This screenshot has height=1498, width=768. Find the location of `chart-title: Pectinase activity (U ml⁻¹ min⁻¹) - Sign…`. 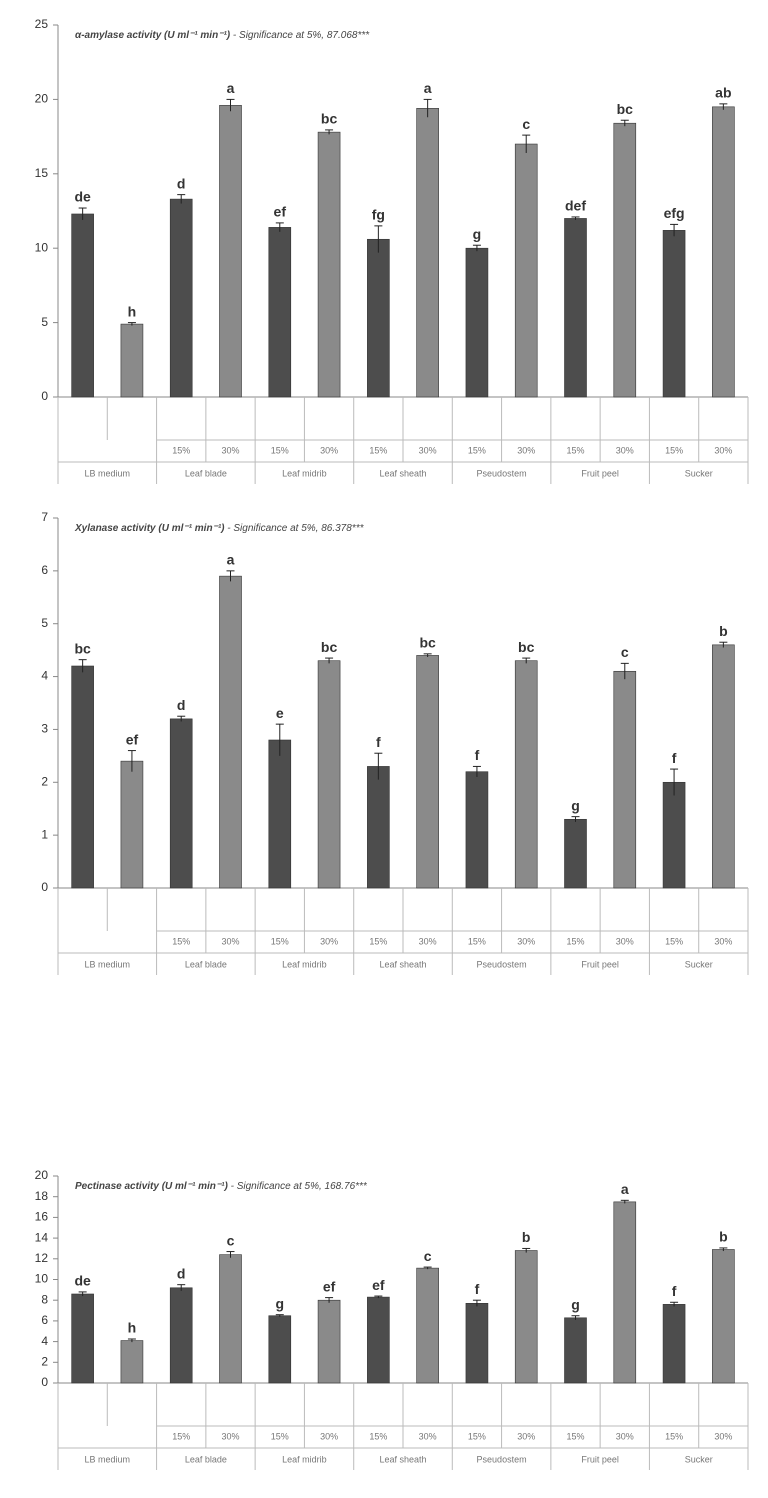

chart-title: Pectinase activity (U ml⁻¹ min⁻¹) - Sign… is located at coordinates (221, 1186).